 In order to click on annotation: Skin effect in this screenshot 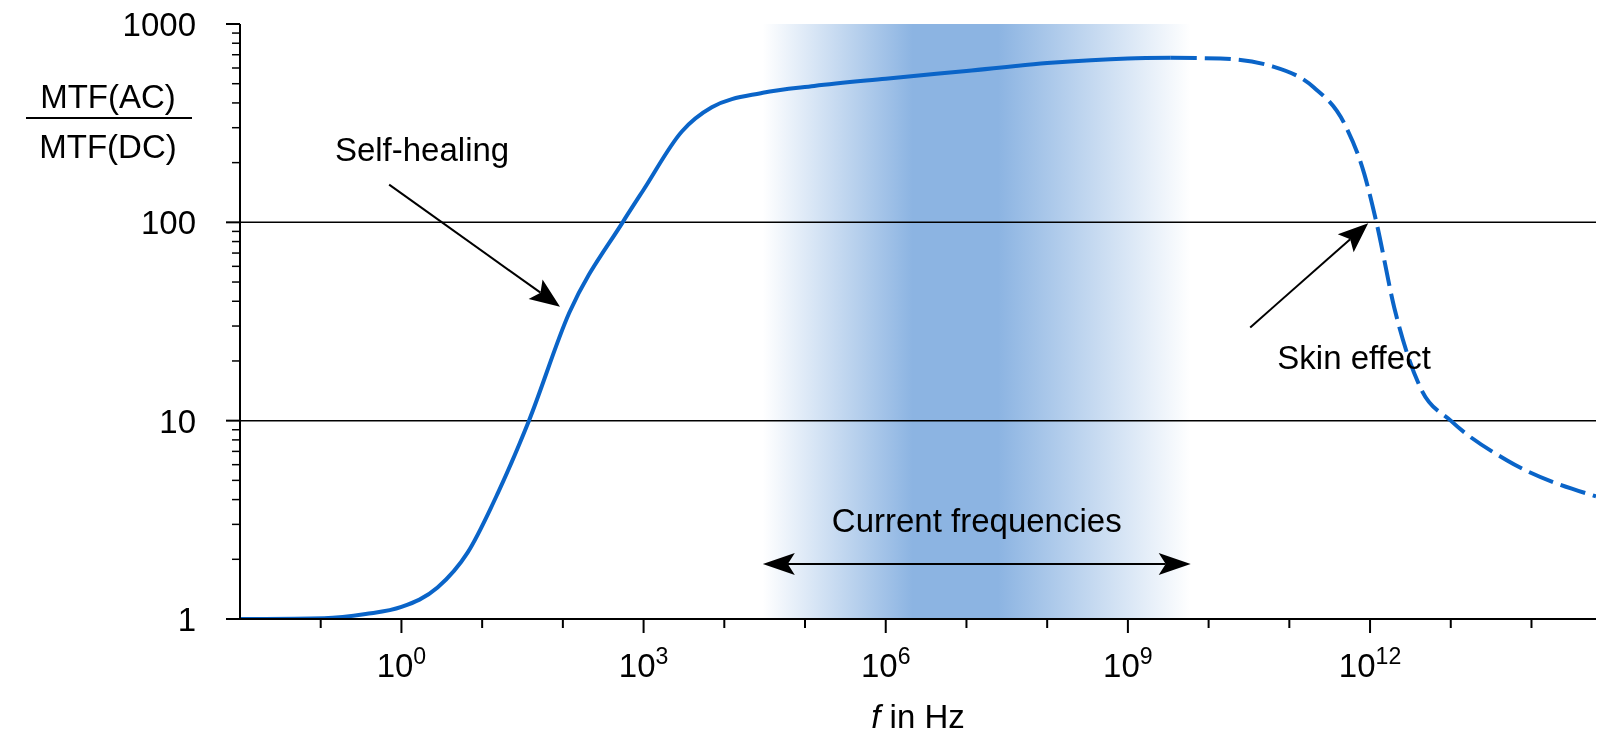, I will do `click(1354, 358)`.